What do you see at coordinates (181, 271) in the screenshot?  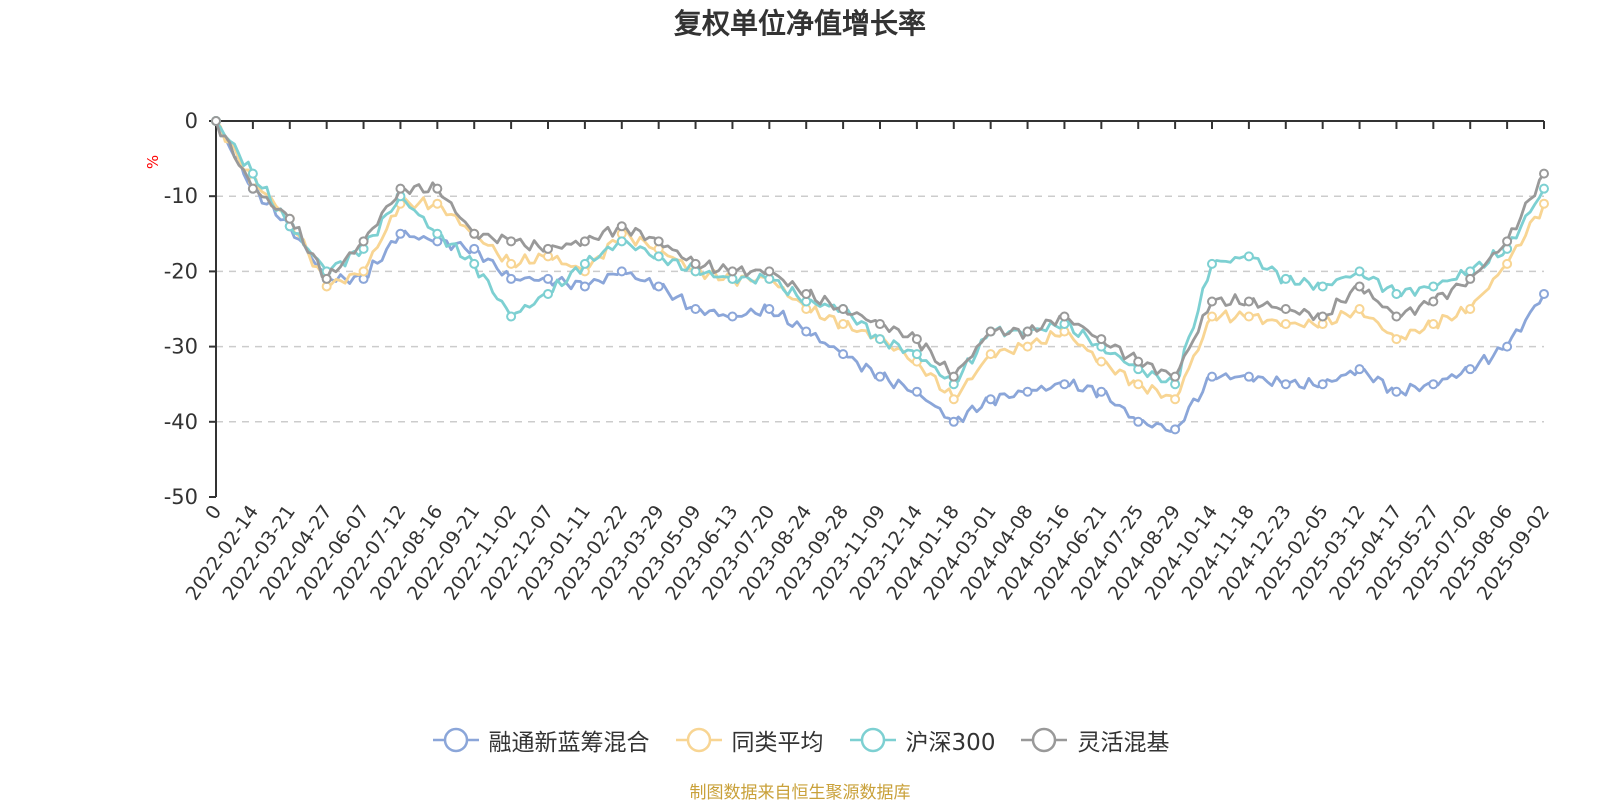 I see `y-tick-label: -20` at bounding box center [181, 271].